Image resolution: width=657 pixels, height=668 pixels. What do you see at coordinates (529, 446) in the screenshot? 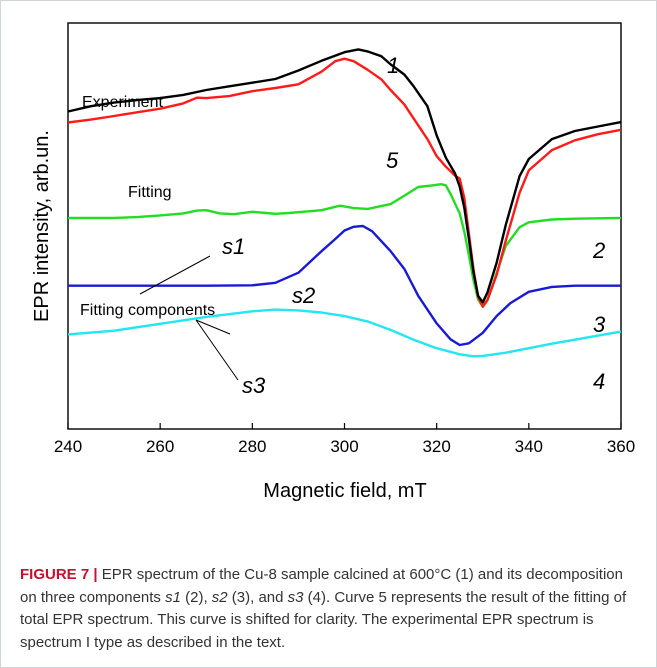
I see `x-tick-label: 340` at bounding box center [529, 446].